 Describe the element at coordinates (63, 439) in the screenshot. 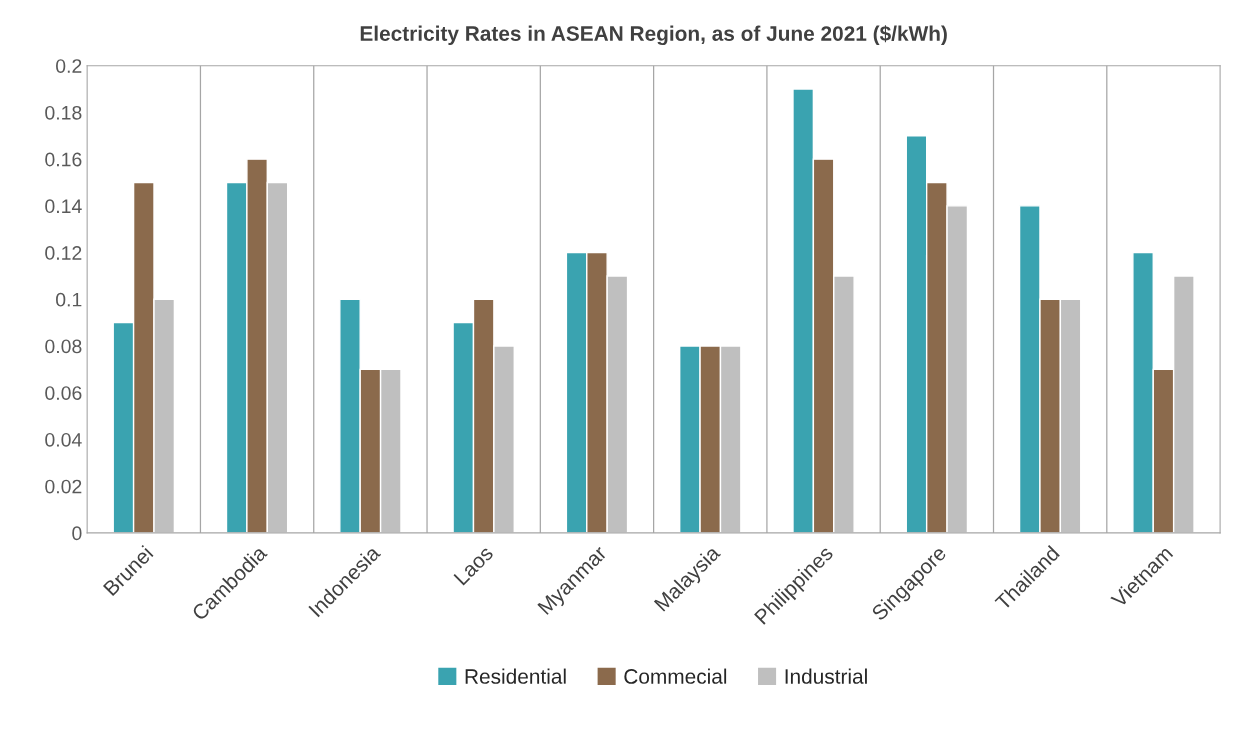

I see `y-tick-label: 0.04` at that location.